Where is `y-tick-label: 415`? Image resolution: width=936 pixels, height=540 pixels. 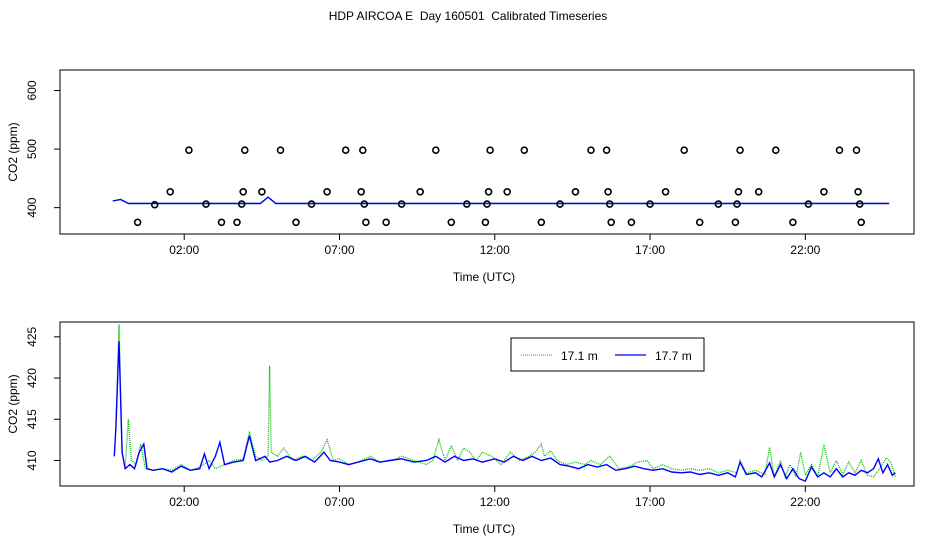 y-tick-label: 415 is located at coordinates (32, 419).